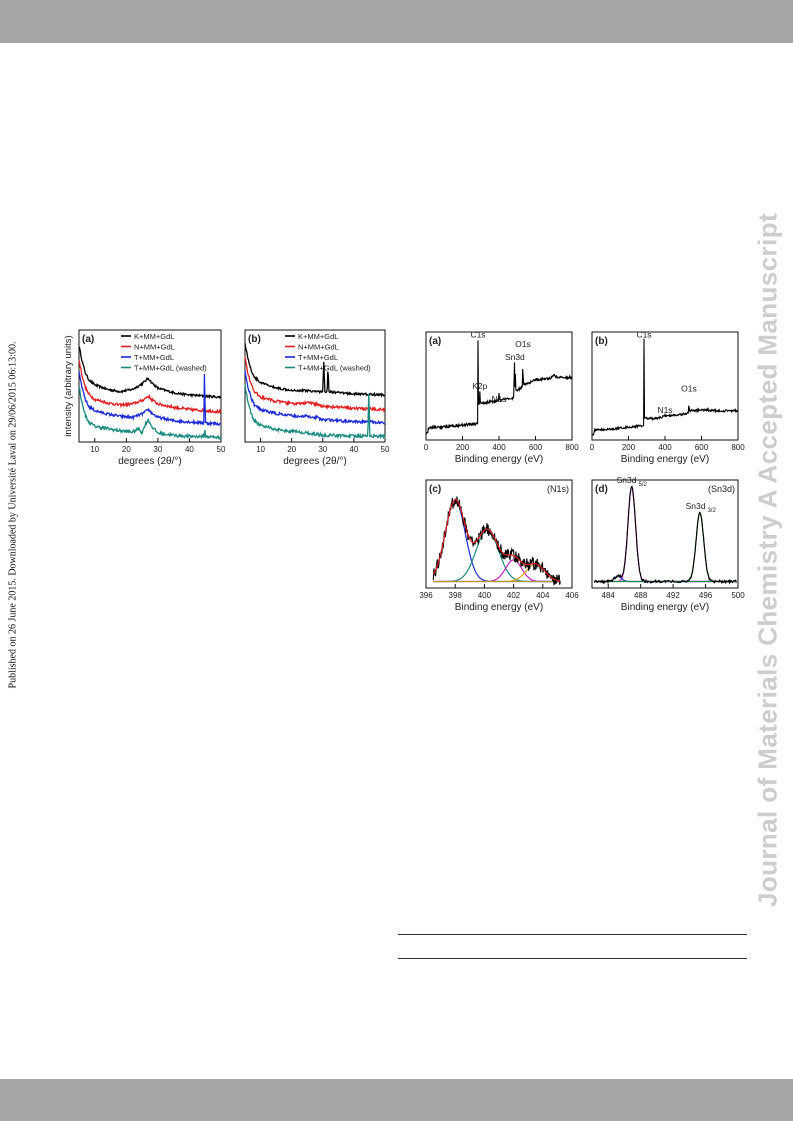 The width and height of the screenshot is (793, 1121). Describe the element at coordinates (601, 489) in the screenshot. I see `panel-label: (d)` at that location.